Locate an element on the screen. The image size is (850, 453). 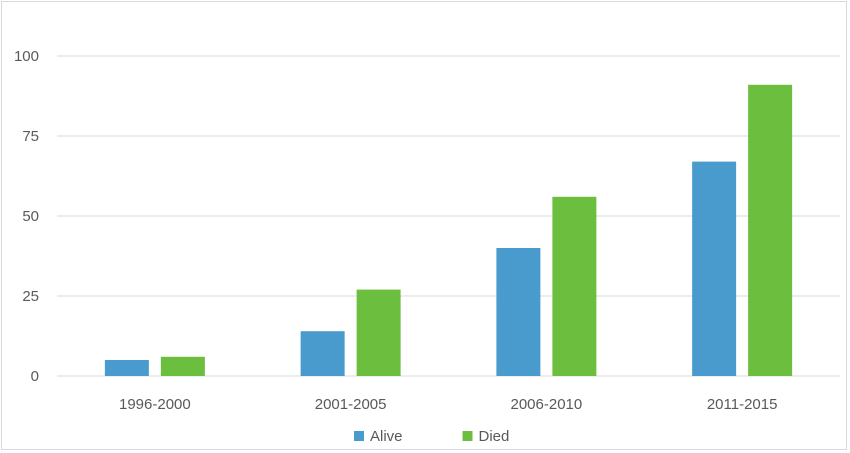
bar-died-2011-2015 is located at coordinates (770, 230).